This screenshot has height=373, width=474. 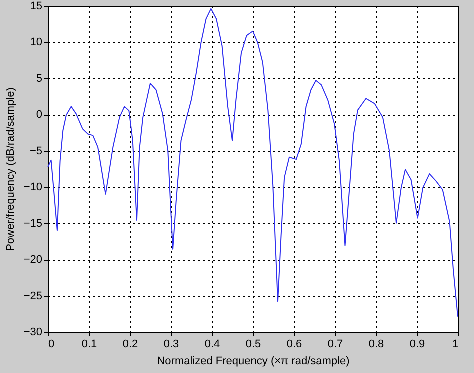 What do you see at coordinates (254, 344) in the screenshot?
I see `x-tick-label: 0.5` at bounding box center [254, 344].